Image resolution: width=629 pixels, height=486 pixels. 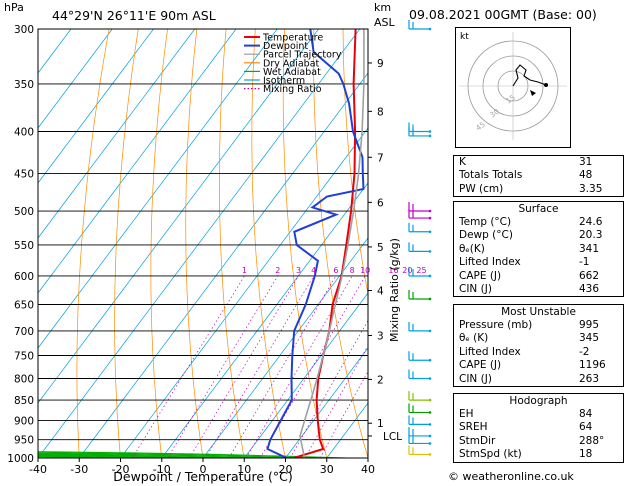 I want to click on datetime-label: 09.08.2021 00GMT (Base: 00), so click(x=503, y=14).